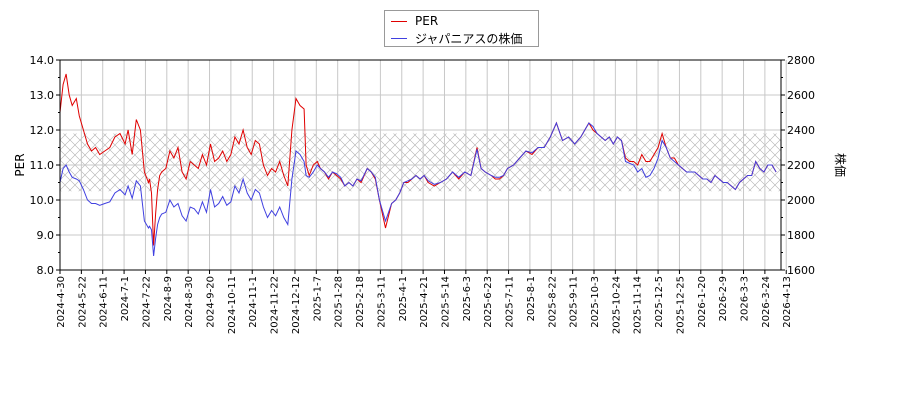  Describe the element at coordinates (125, 298) in the screenshot. I see `svg-text: 2024-7-1` at that location.